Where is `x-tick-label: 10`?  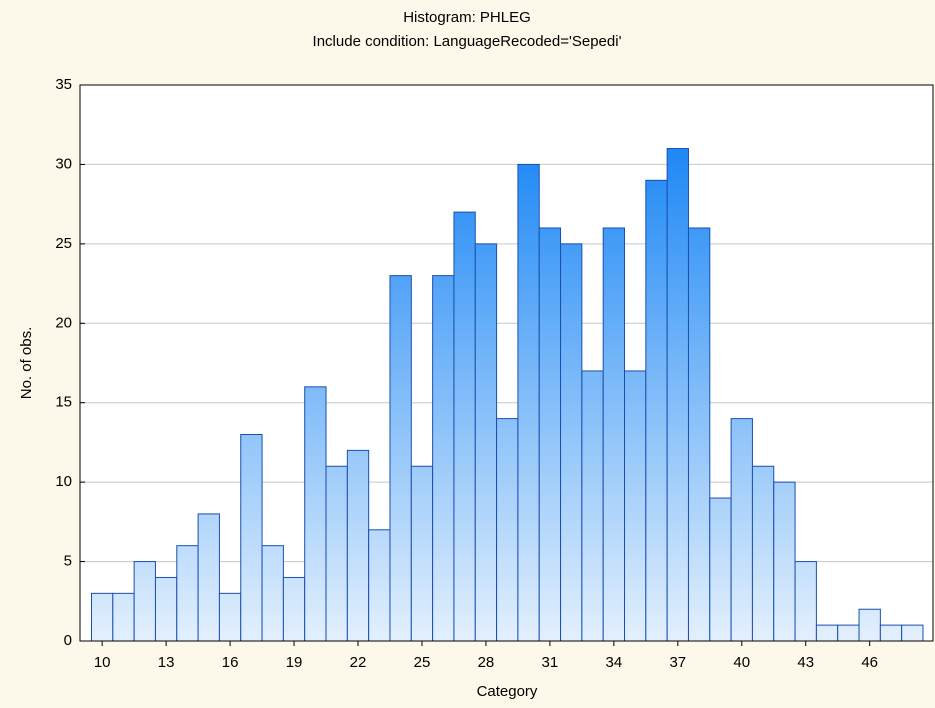 x-tick-label: 10 is located at coordinates (102, 662).